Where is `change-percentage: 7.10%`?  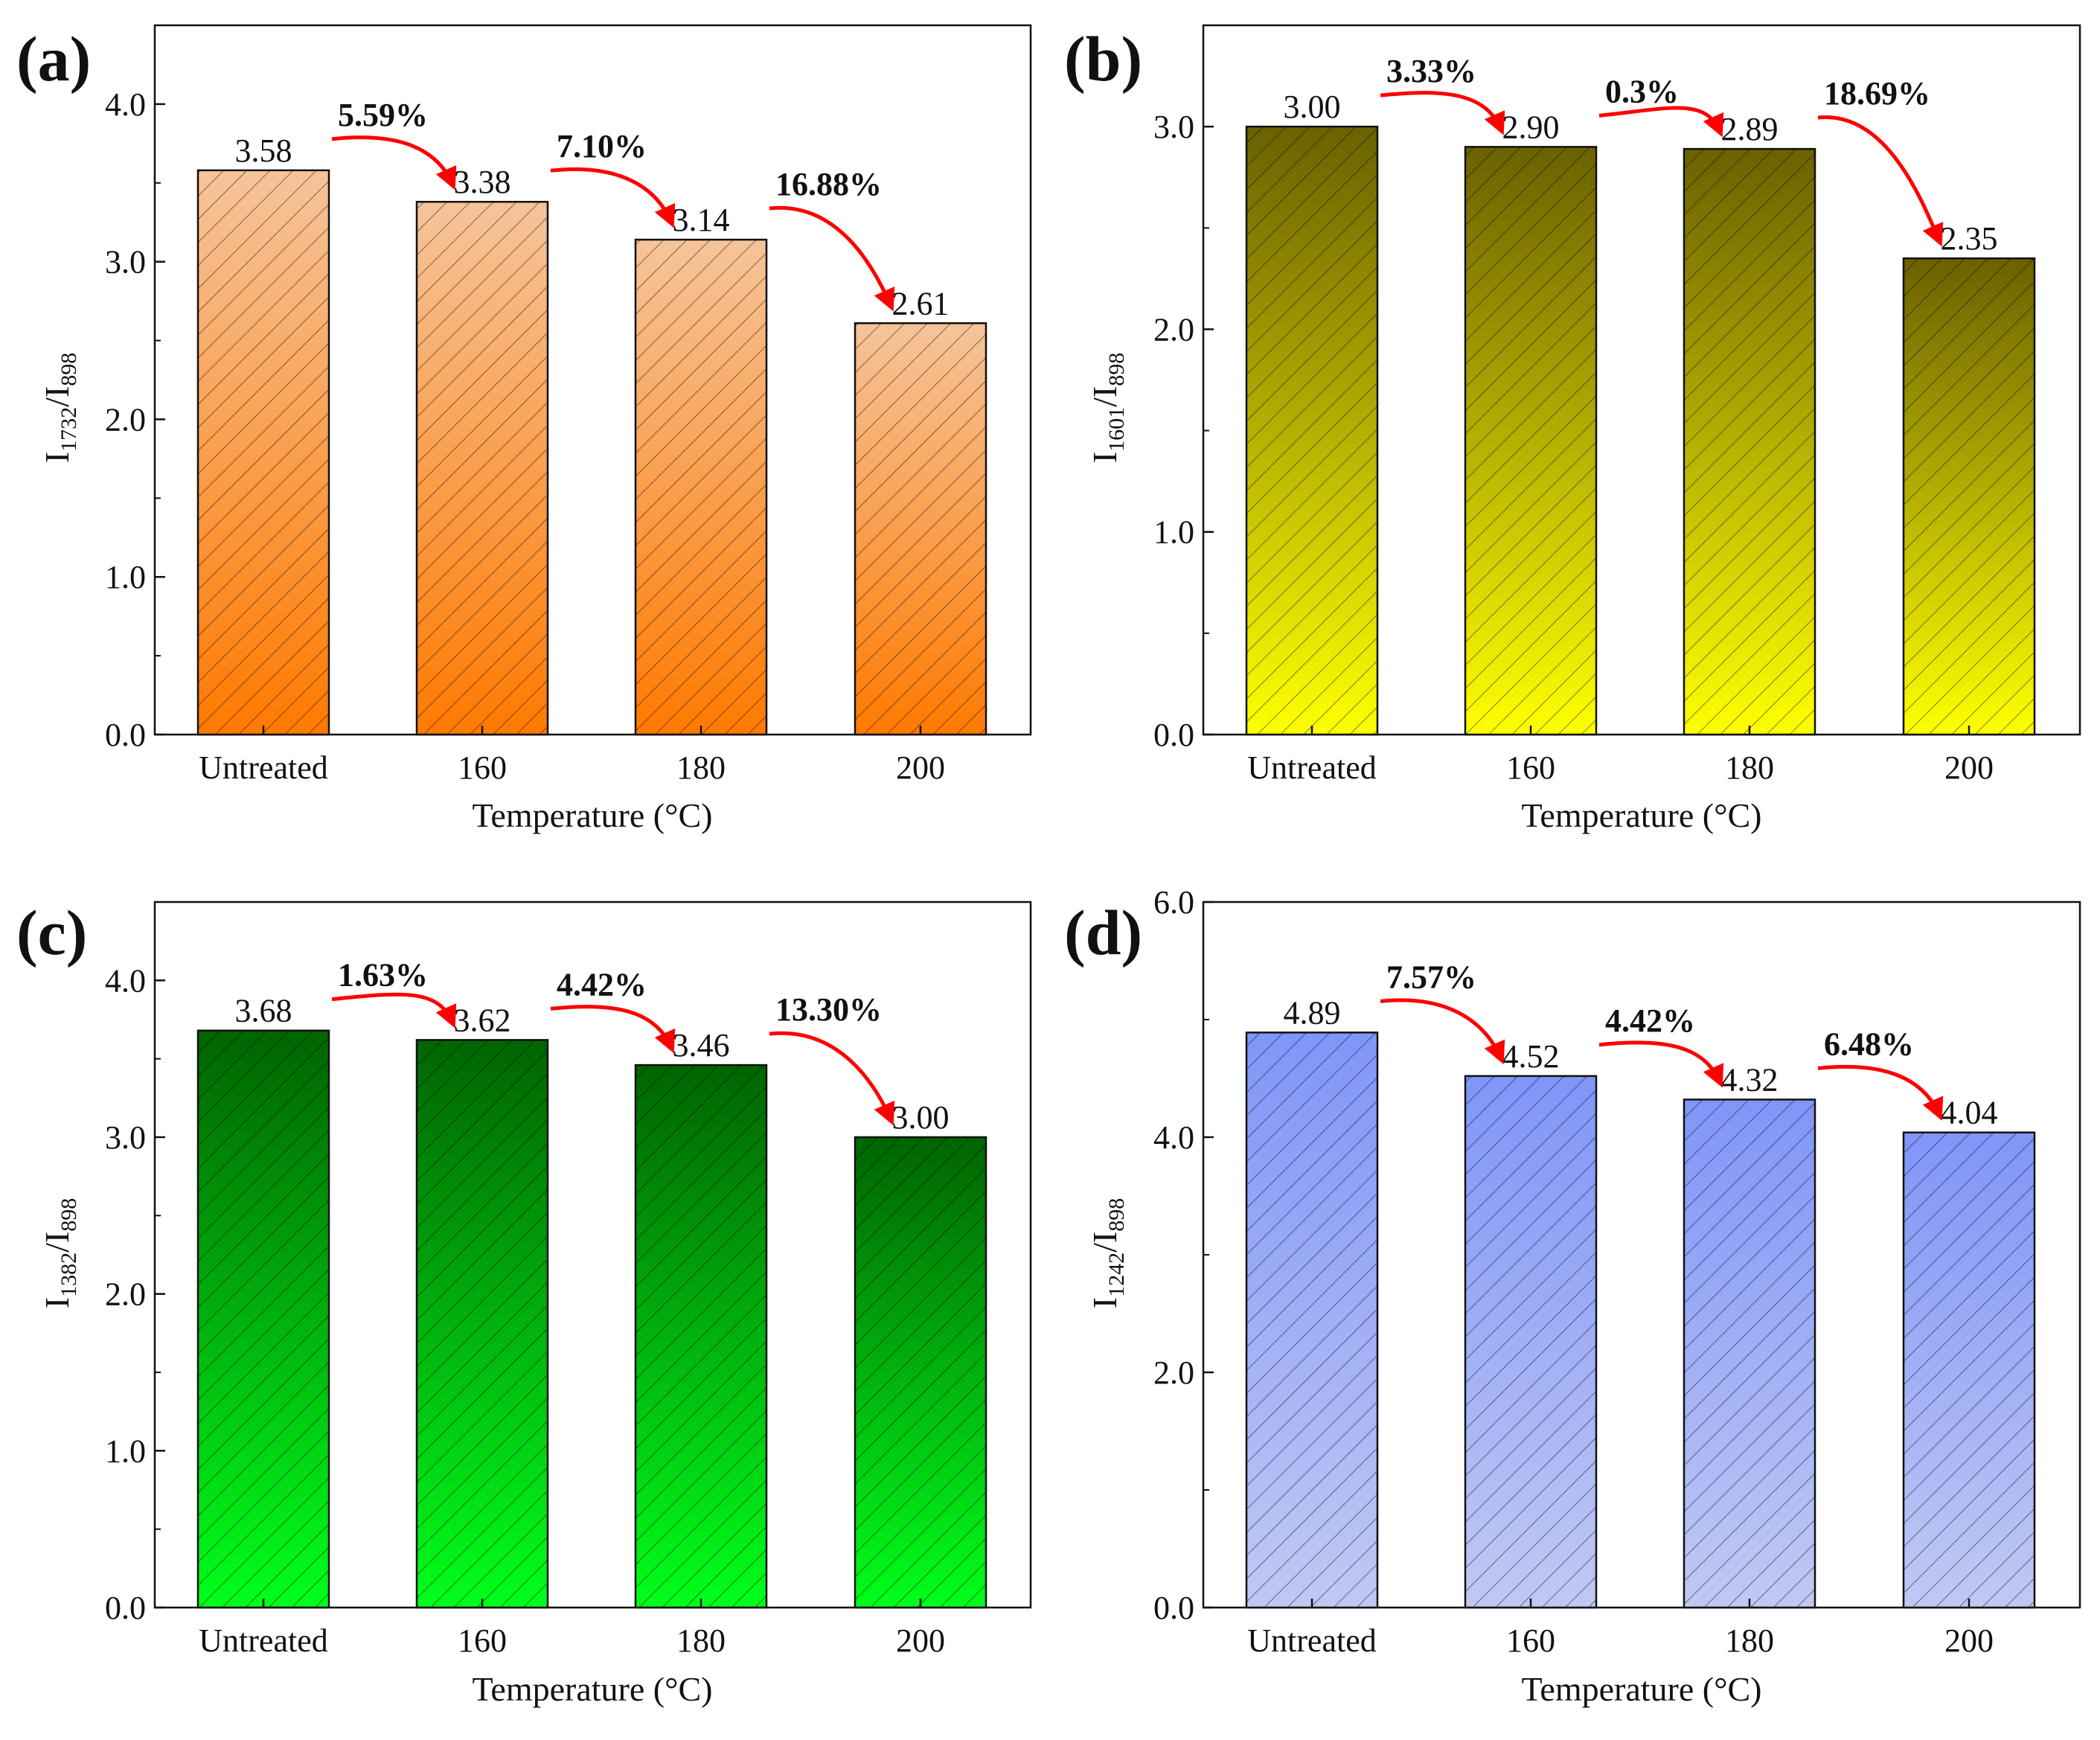
change-percentage: 7.10% is located at coordinates (602, 146).